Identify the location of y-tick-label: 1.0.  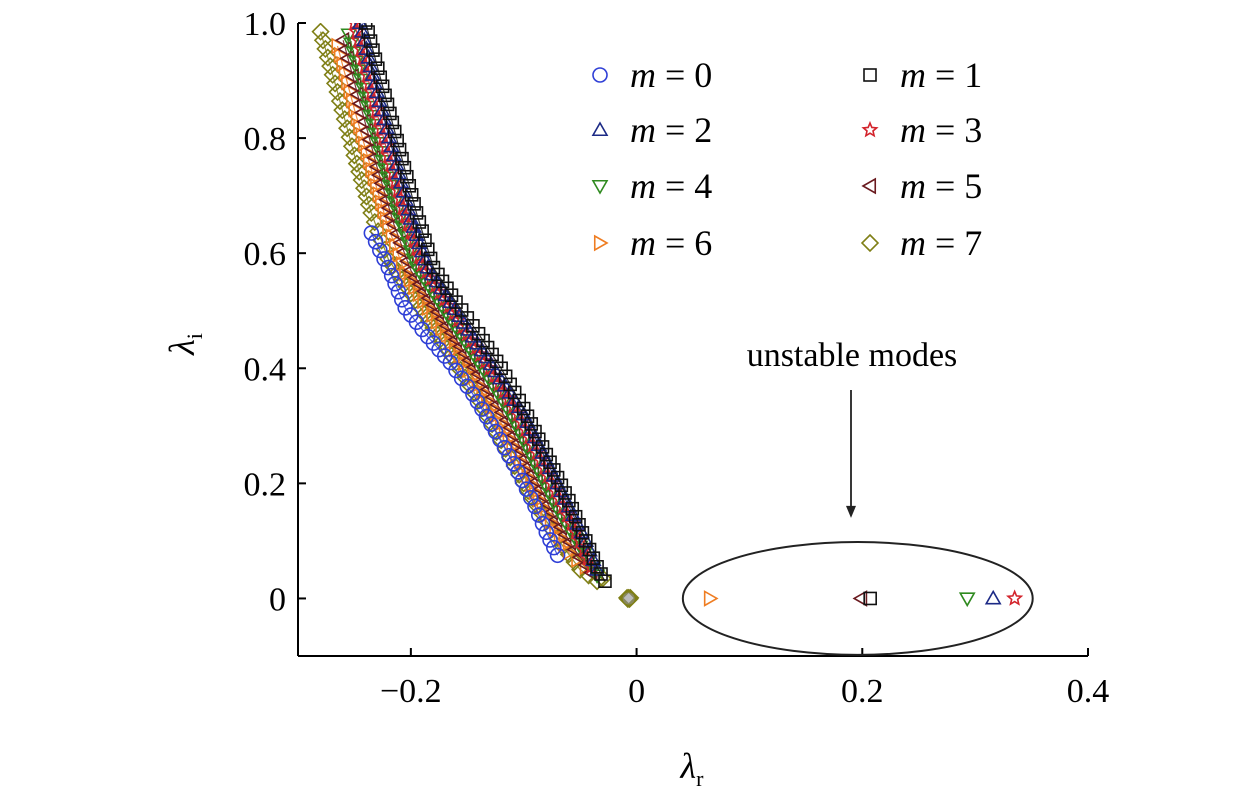
(265, 24).